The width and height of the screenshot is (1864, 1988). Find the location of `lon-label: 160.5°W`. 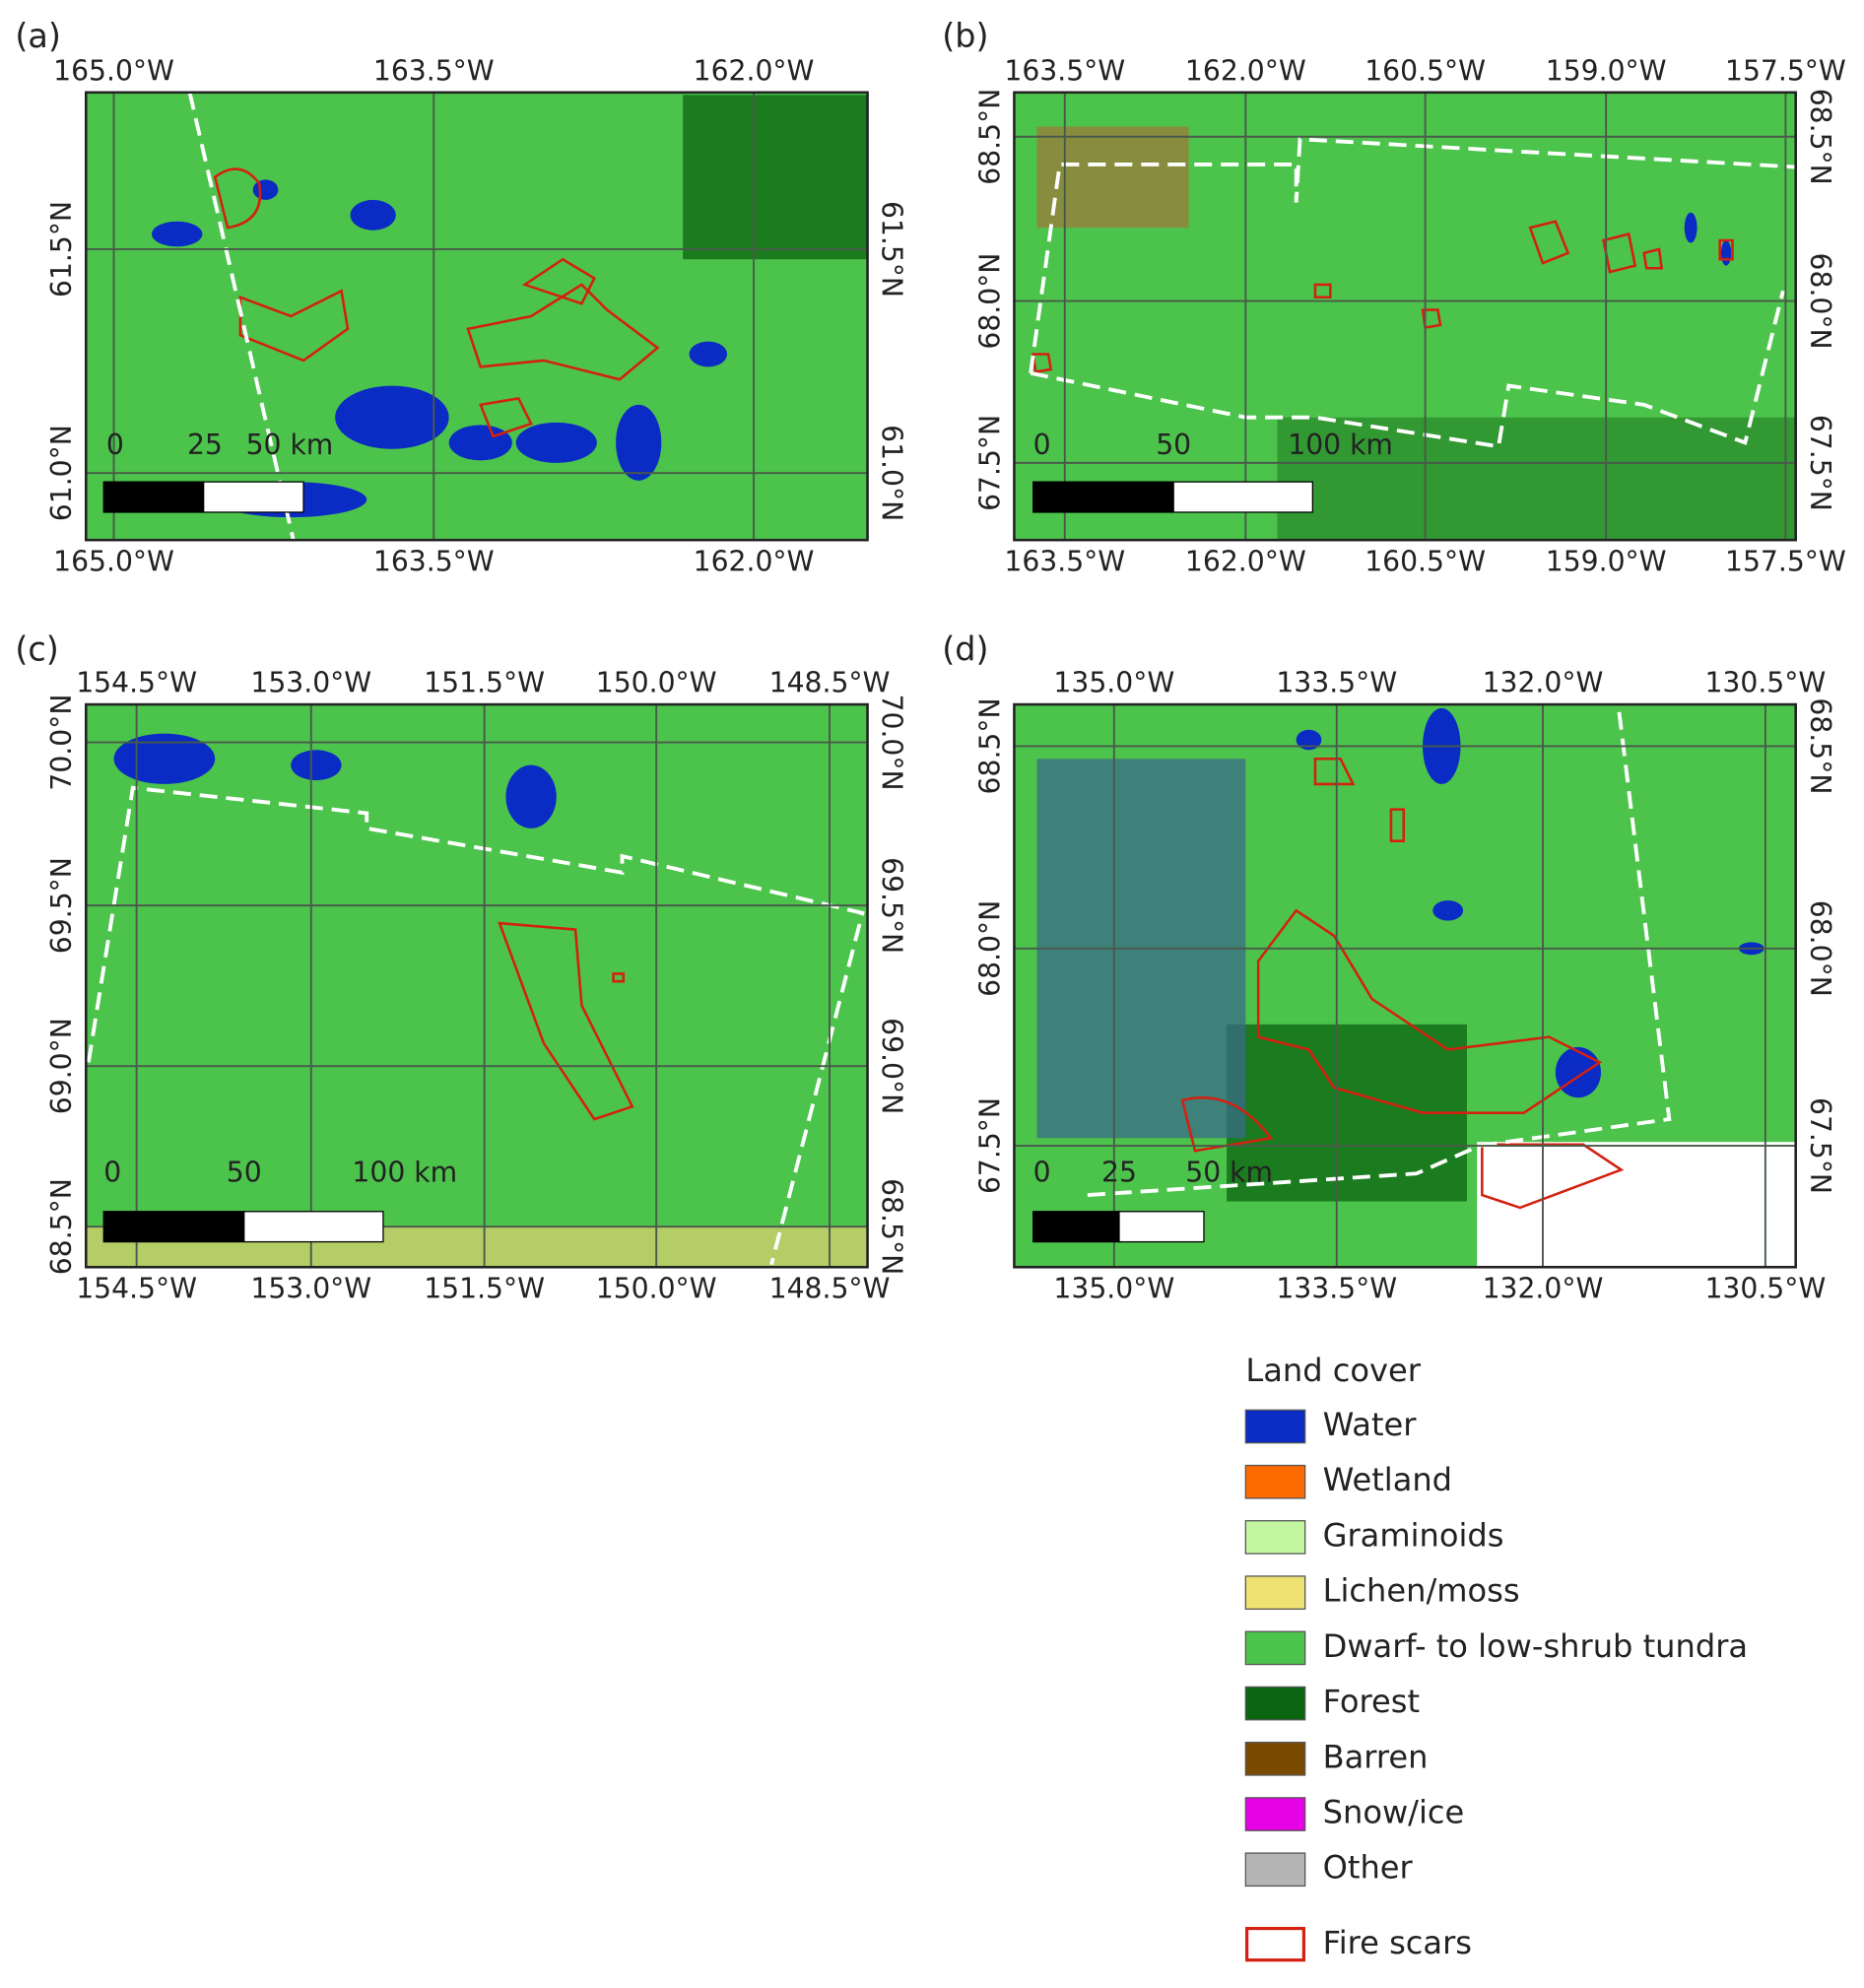

lon-label: 160.5°W is located at coordinates (1425, 561).